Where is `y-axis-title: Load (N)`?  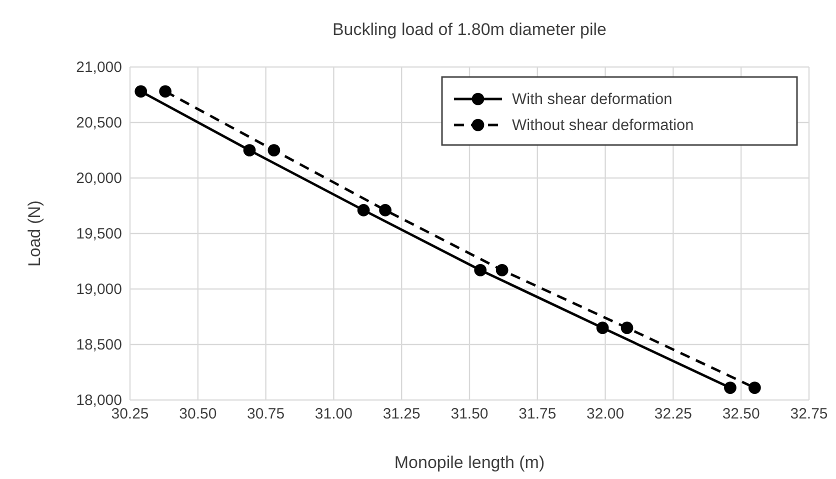 y-axis-title: Load (N) is located at coordinates (34, 233).